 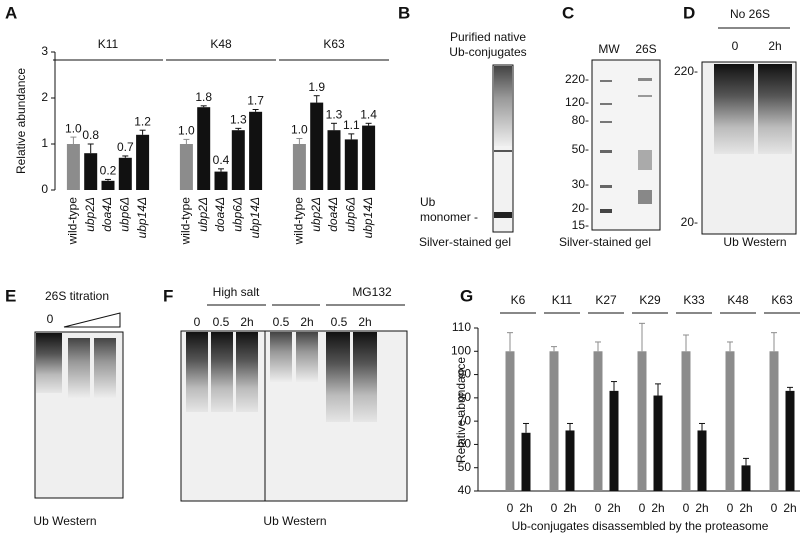 What do you see at coordinates (220, 214) in the screenshot?
I see `x-tick-label: doa4Δ` at bounding box center [220, 214].